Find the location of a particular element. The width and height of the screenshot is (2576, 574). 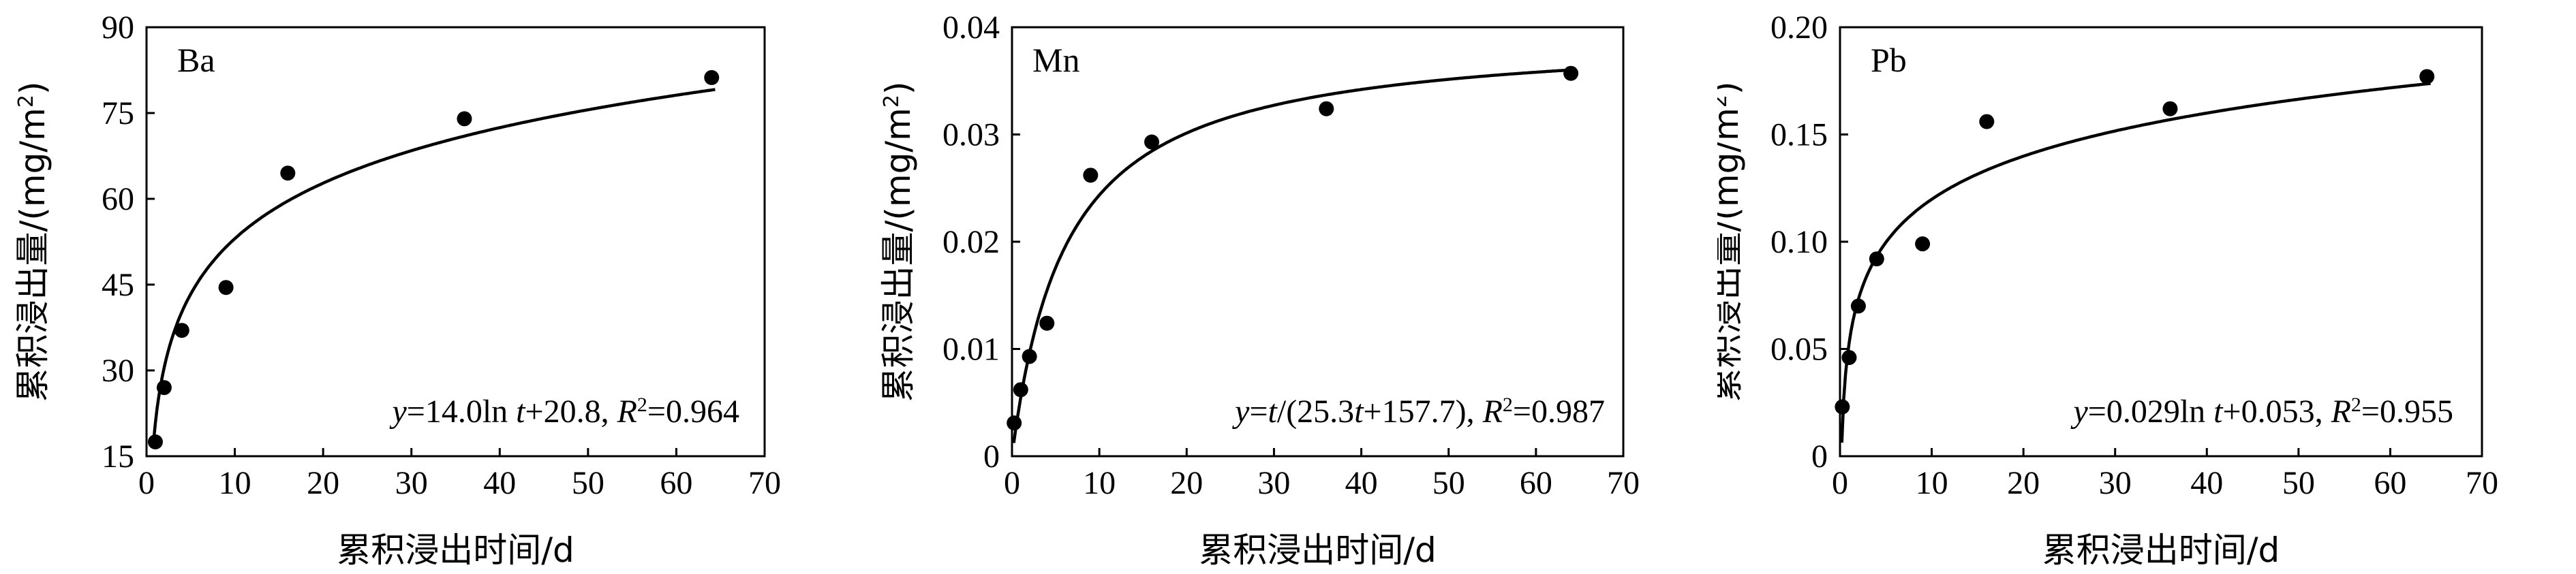

chart-0-x-axis-title: 累积浸出时间/d is located at coordinates (456, 550).